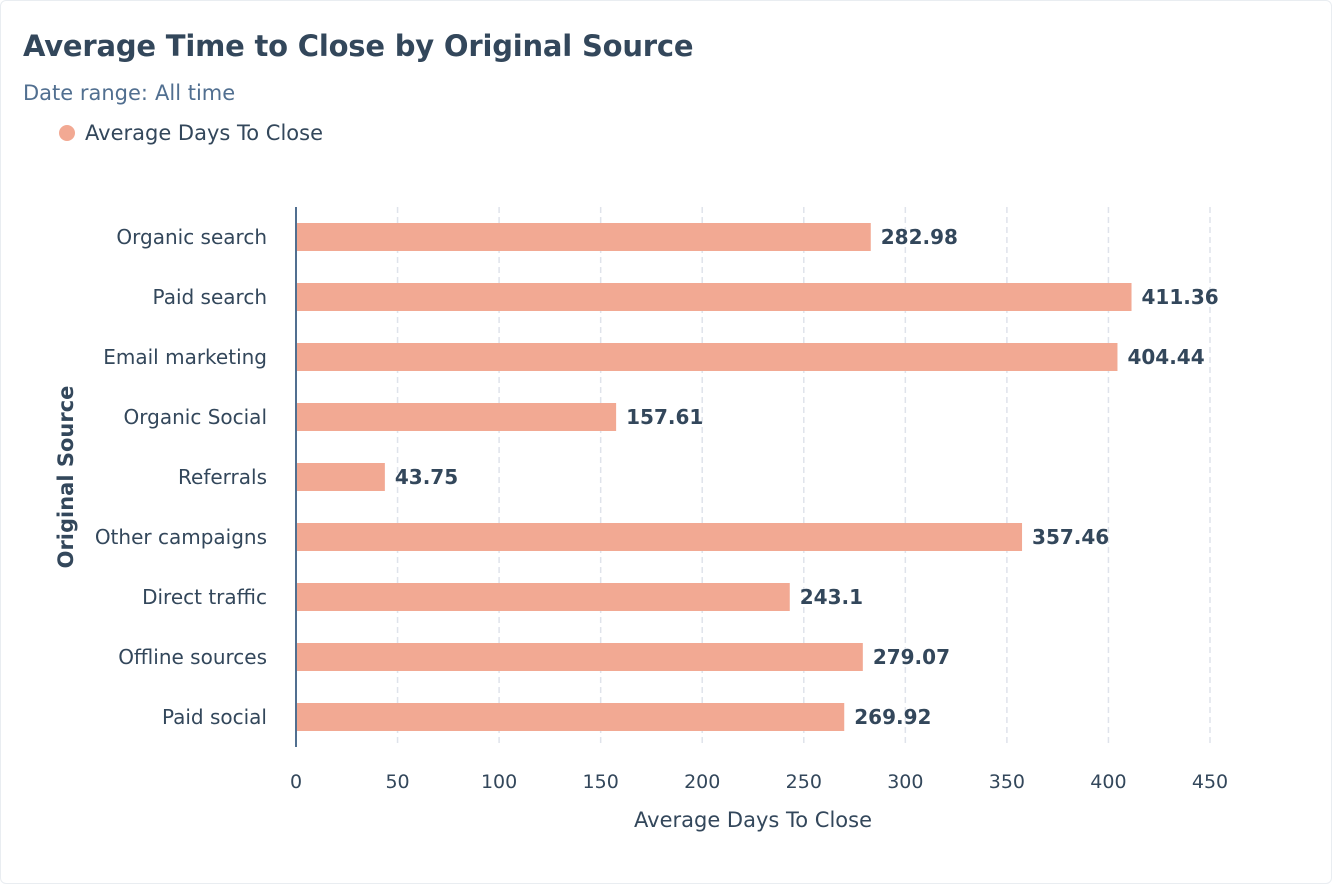 The height and width of the screenshot is (884, 1332). I want to click on legend: Average Days To Close, so click(191, 133).